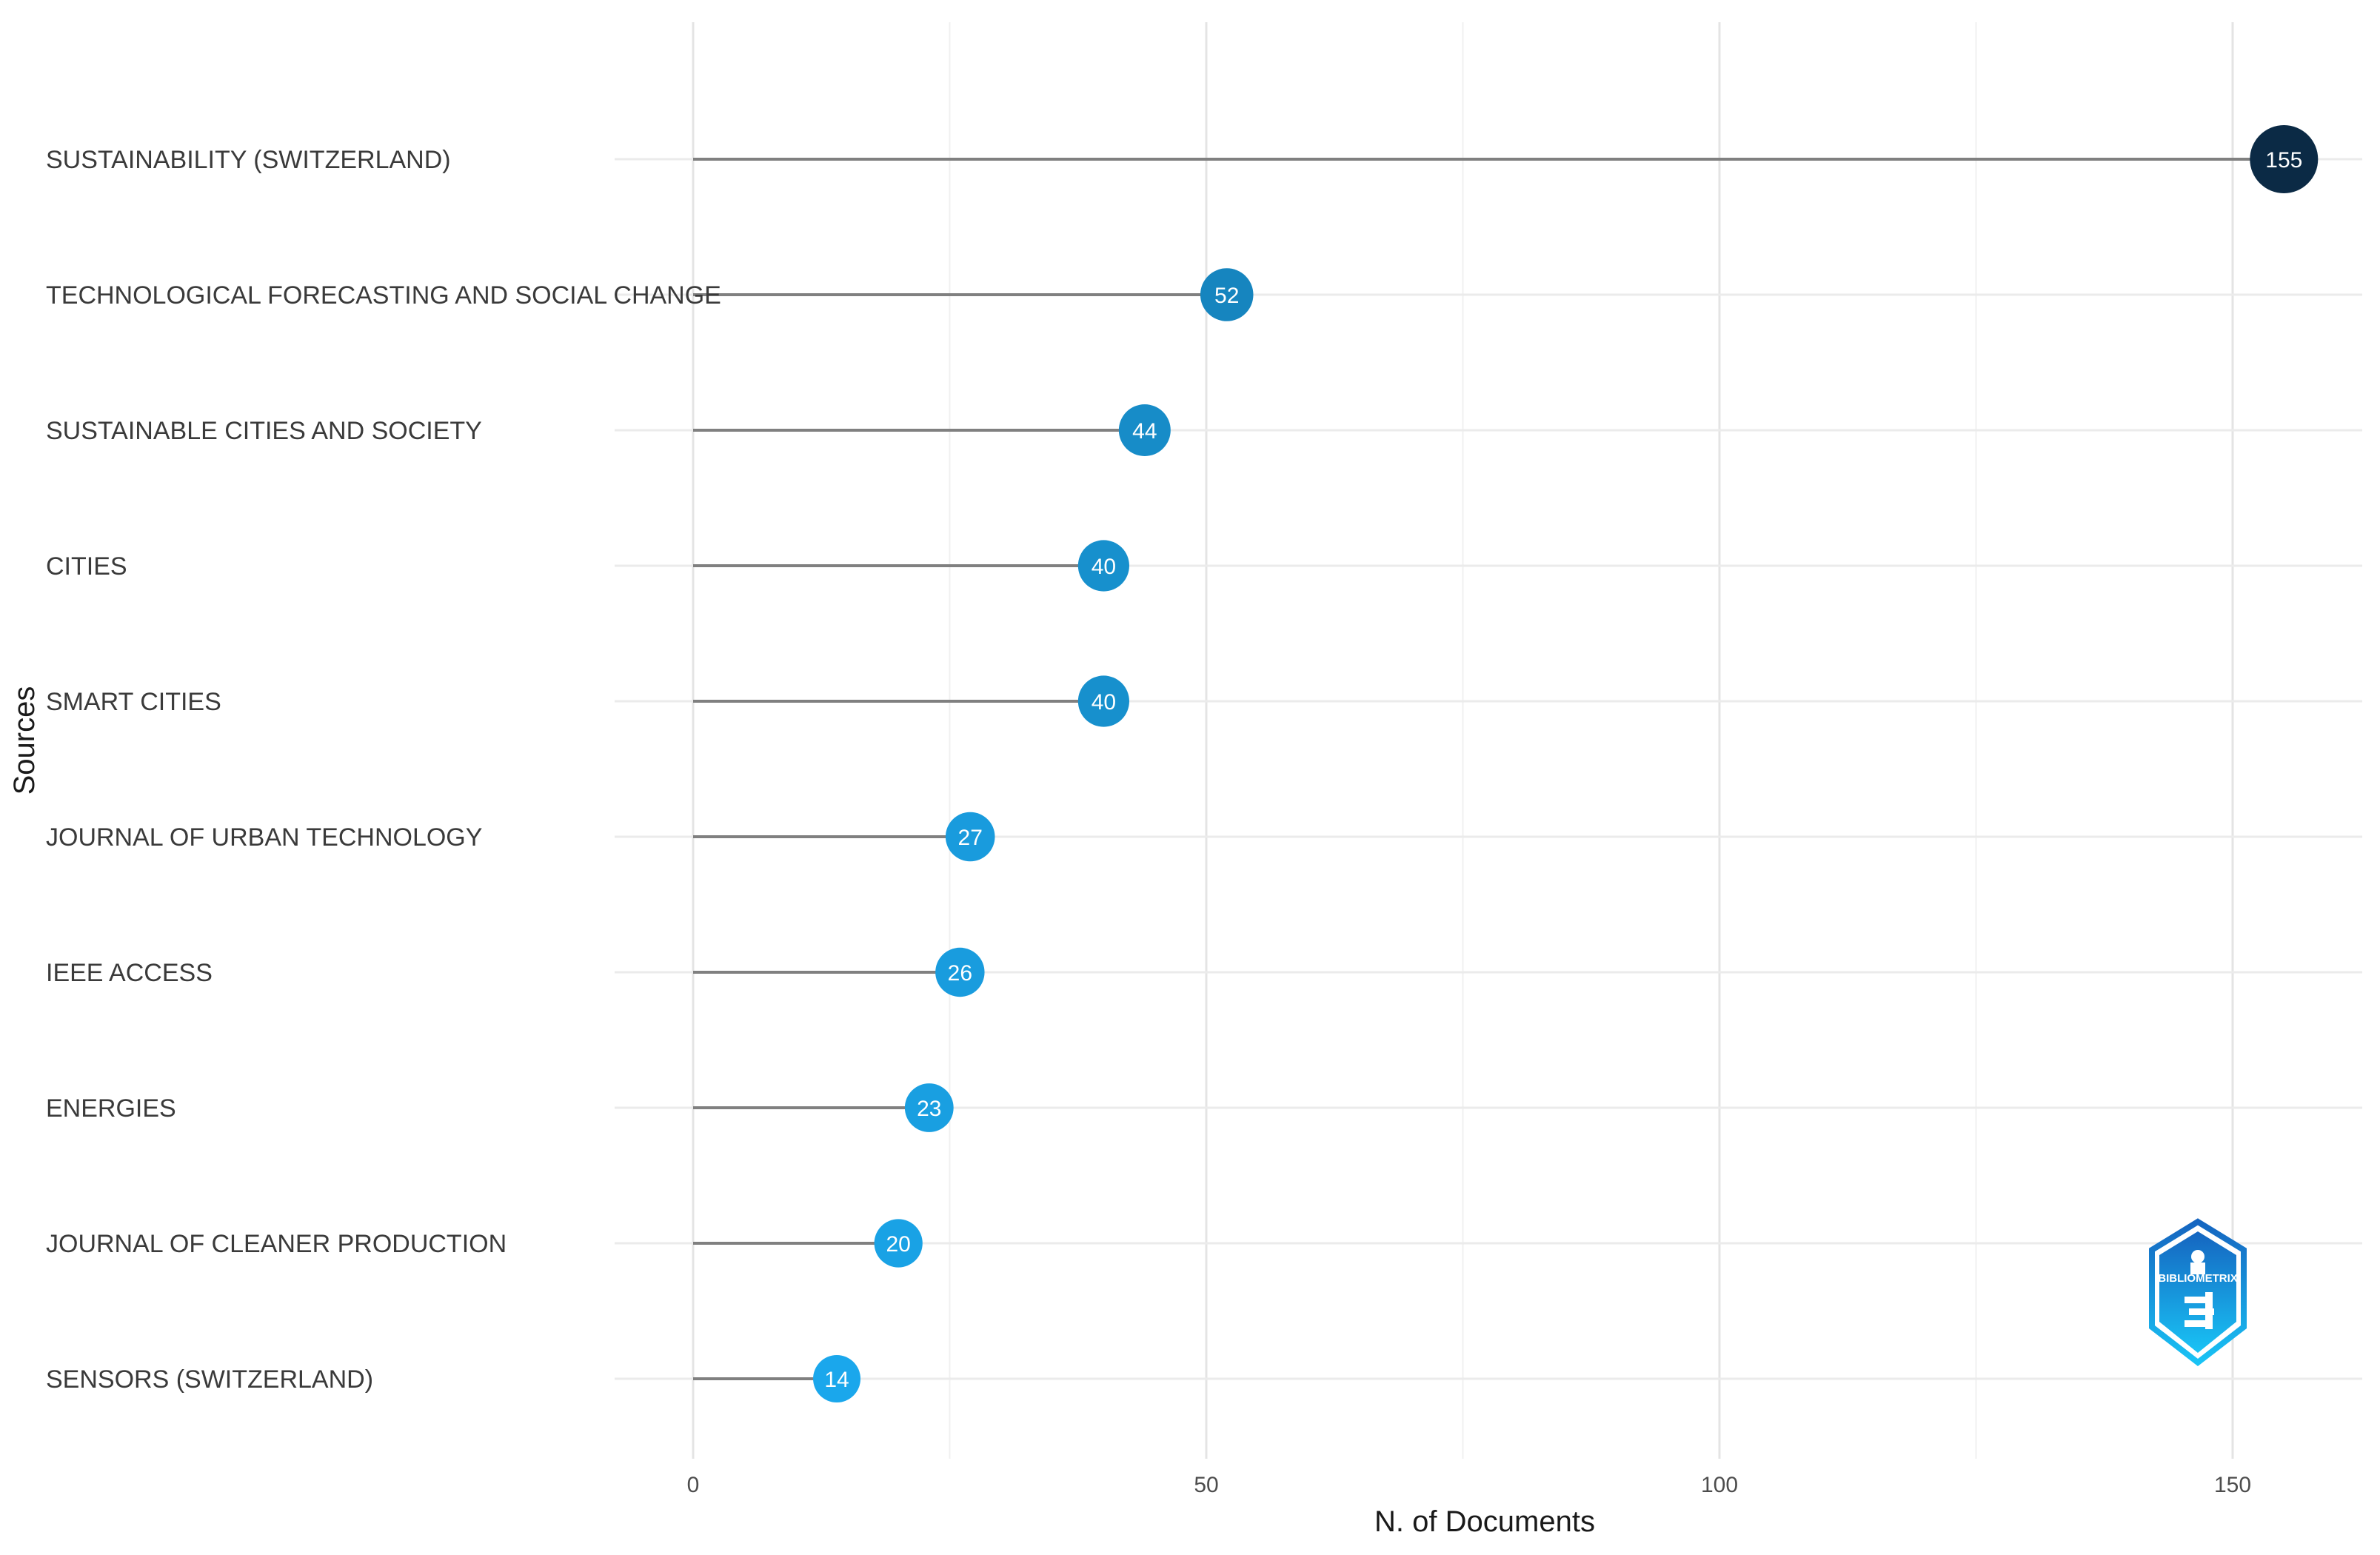 This screenshot has width=2380, height=1555. Describe the element at coordinates (24, 741) in the screenshot. I see `y-axis-title: Sources` at that location.